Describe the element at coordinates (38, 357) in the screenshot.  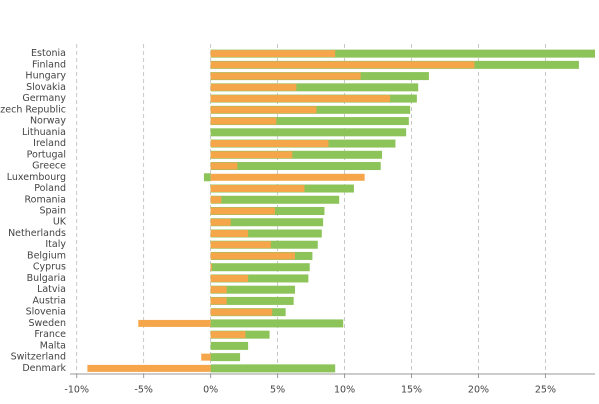
I see `y-tick-label: Switzerland` at that location.